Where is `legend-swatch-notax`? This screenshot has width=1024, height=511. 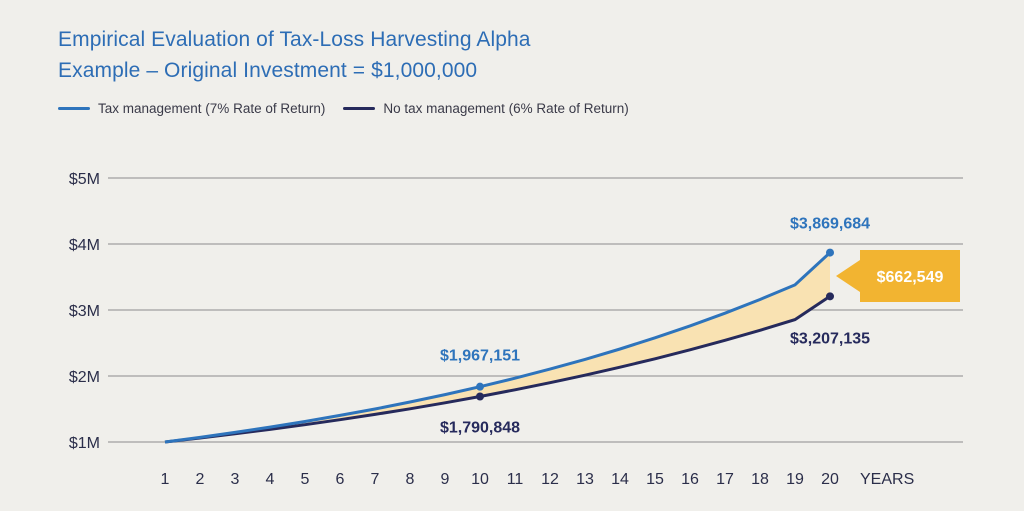
legend-swatch-notax is located at coordinates (359, 108).